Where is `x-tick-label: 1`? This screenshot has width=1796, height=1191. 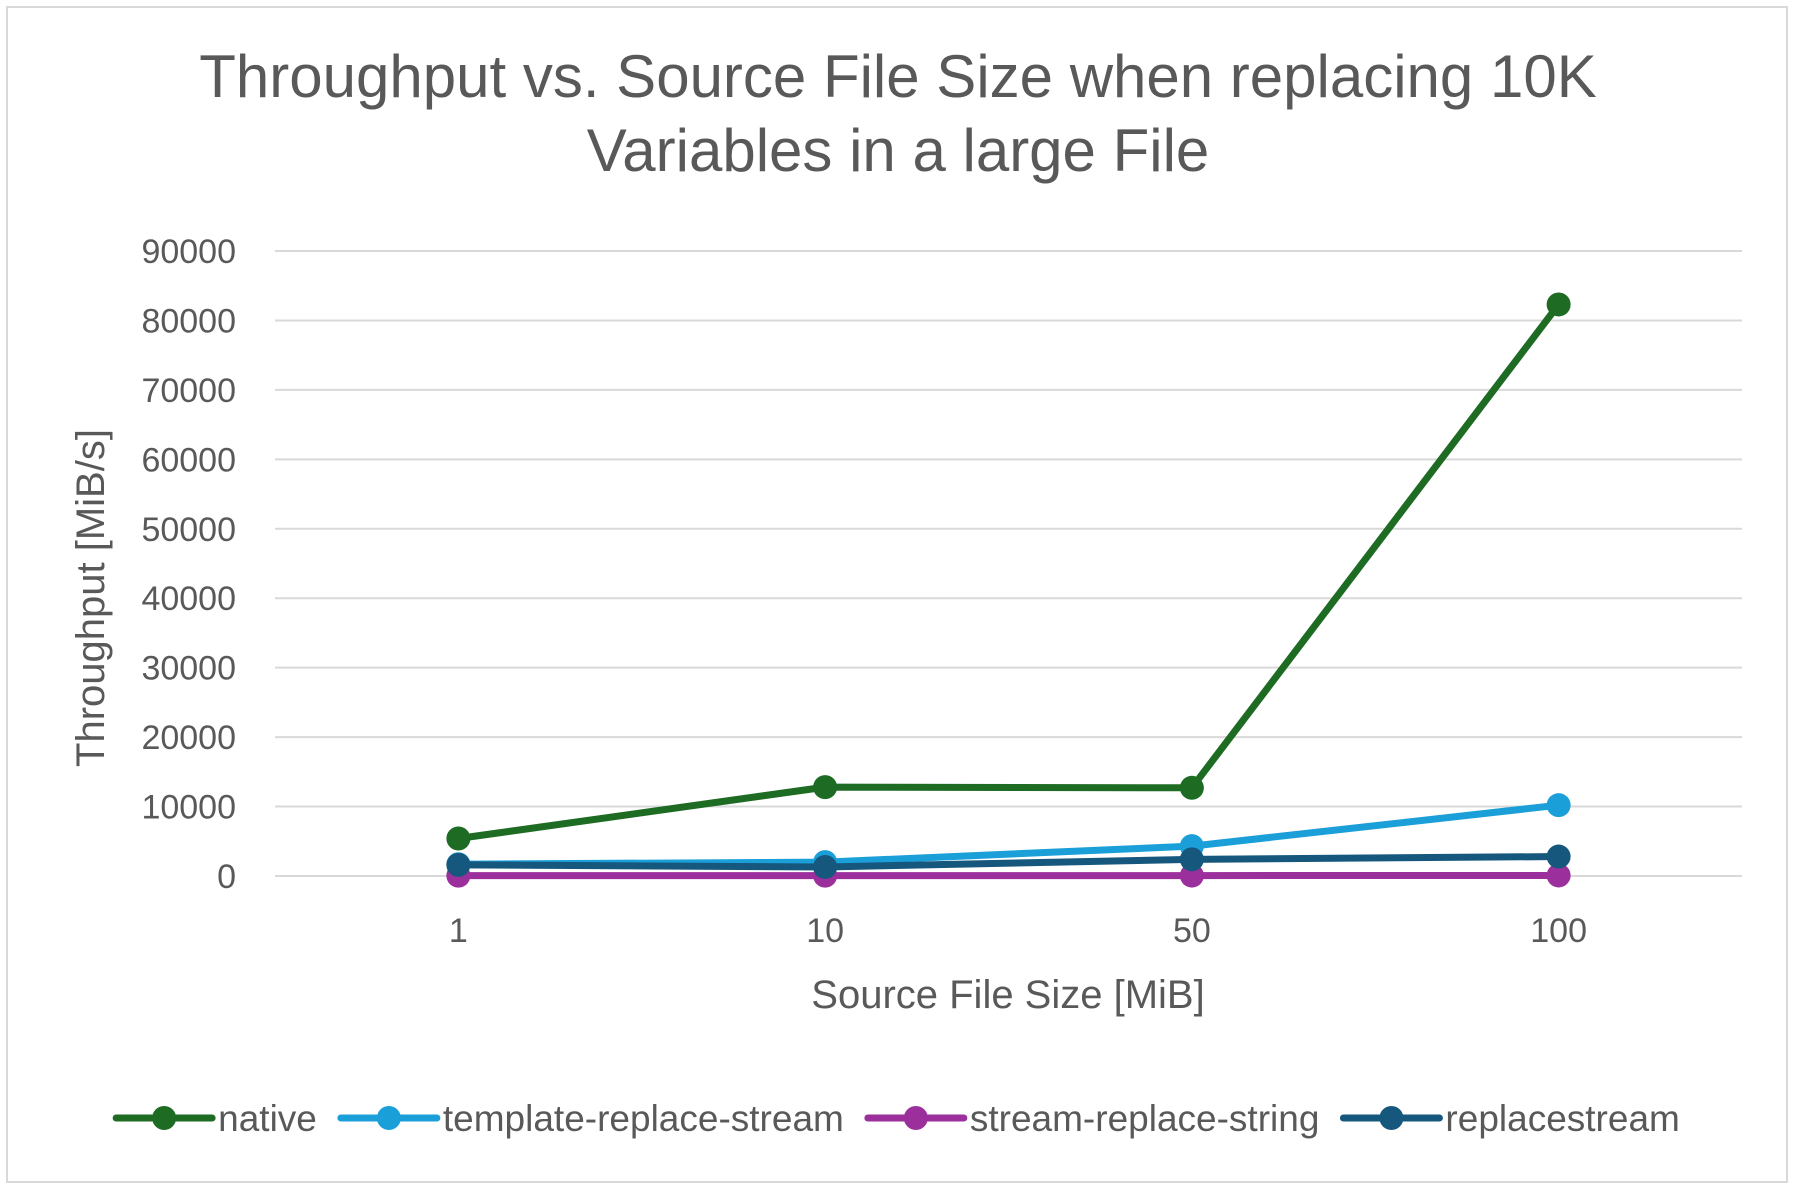 x-tick-label: 1 is located at coordinates (458, 931).